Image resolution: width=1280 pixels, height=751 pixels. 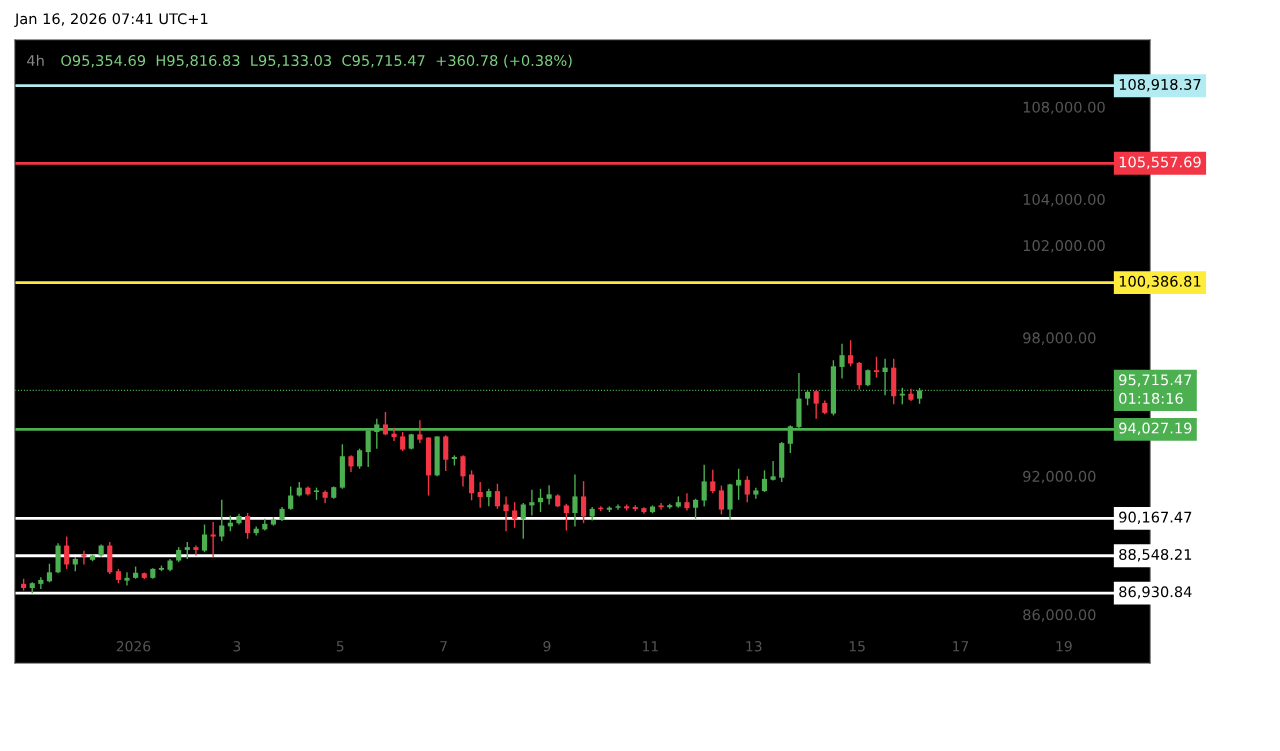 I want to click on y-tick-label: 98,000.00, so click(x=1059, y=338).